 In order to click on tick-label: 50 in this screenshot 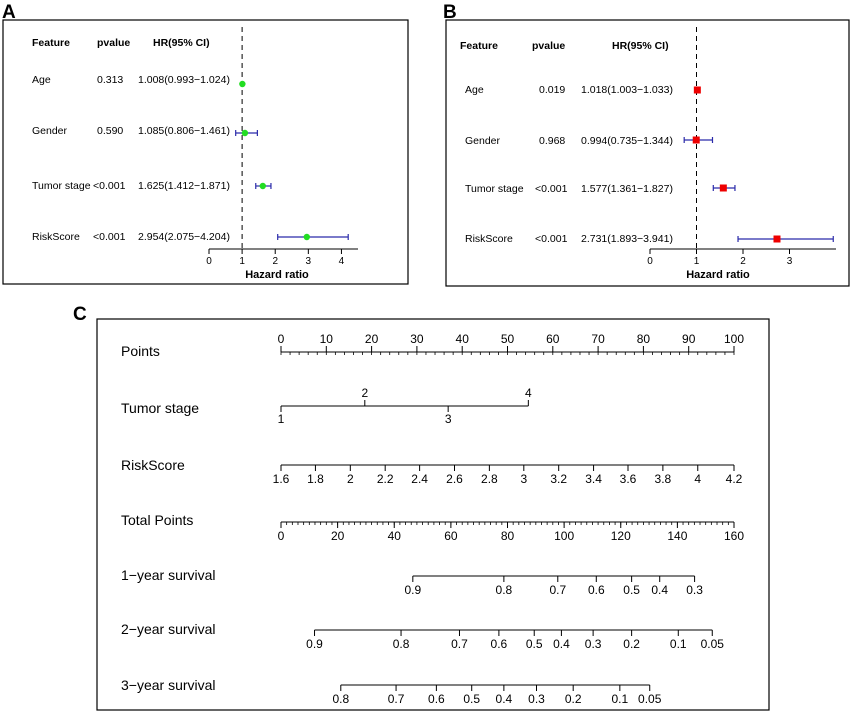, I will do `click(508, 339)`.